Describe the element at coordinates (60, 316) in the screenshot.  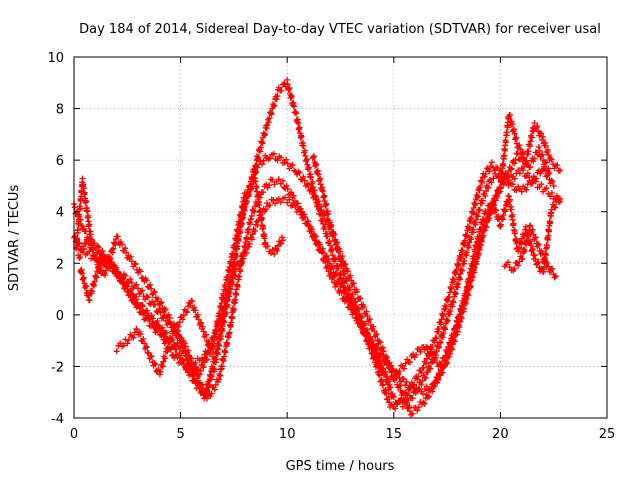
I see `y-tick-label: 0` at that location.